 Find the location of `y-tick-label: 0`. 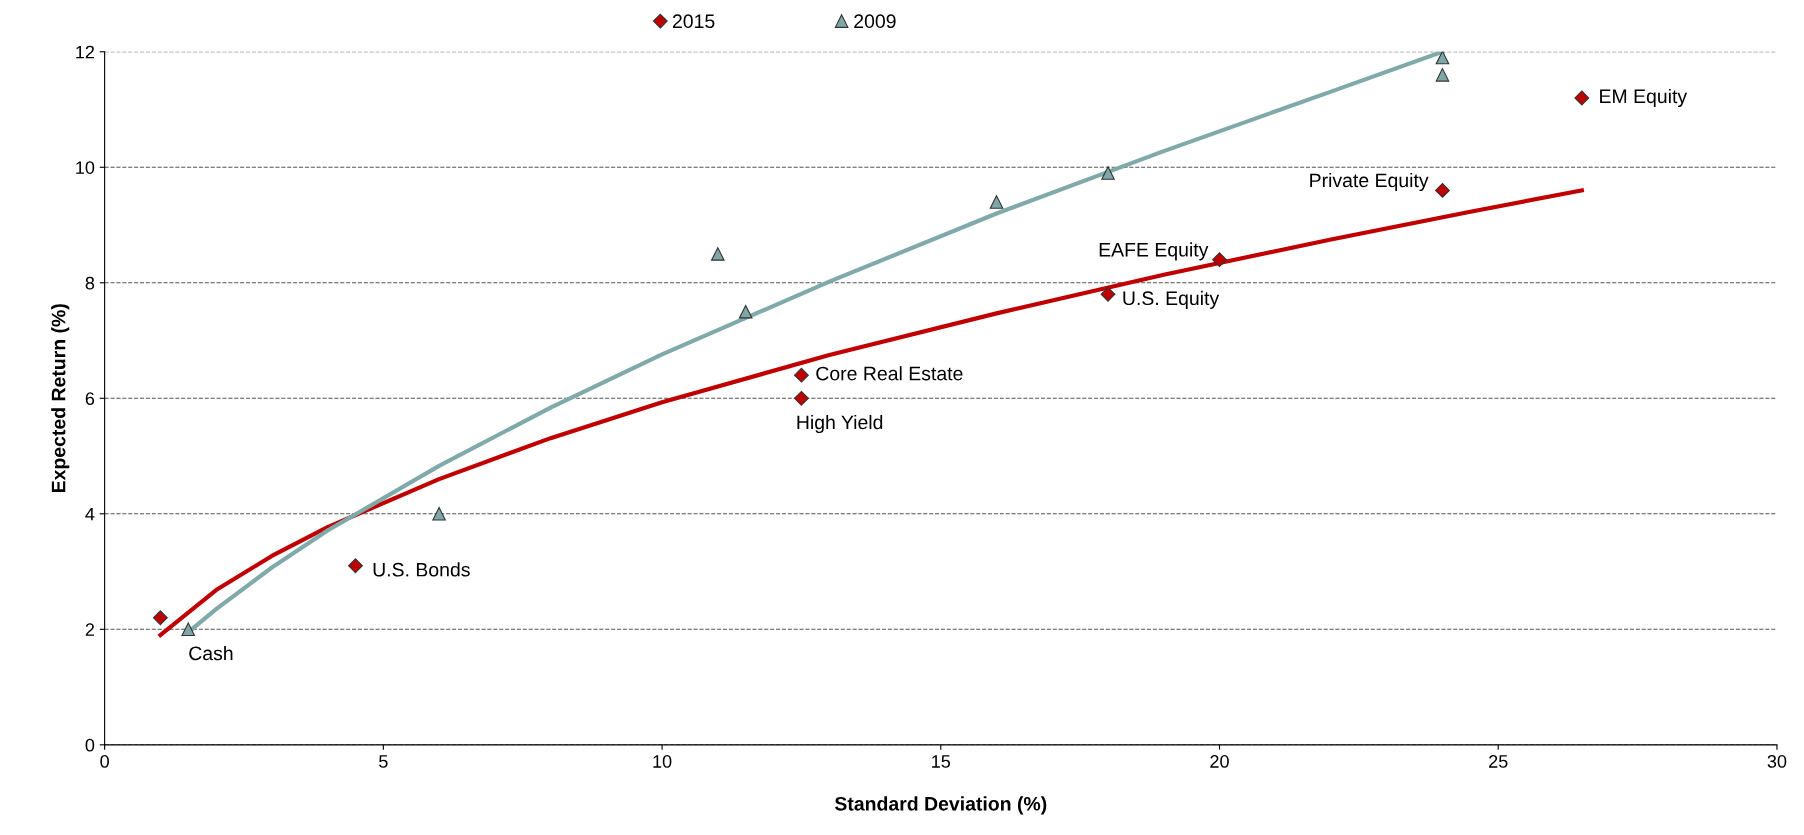

y-tick-label: 0 is located at coordinates (90, 745).